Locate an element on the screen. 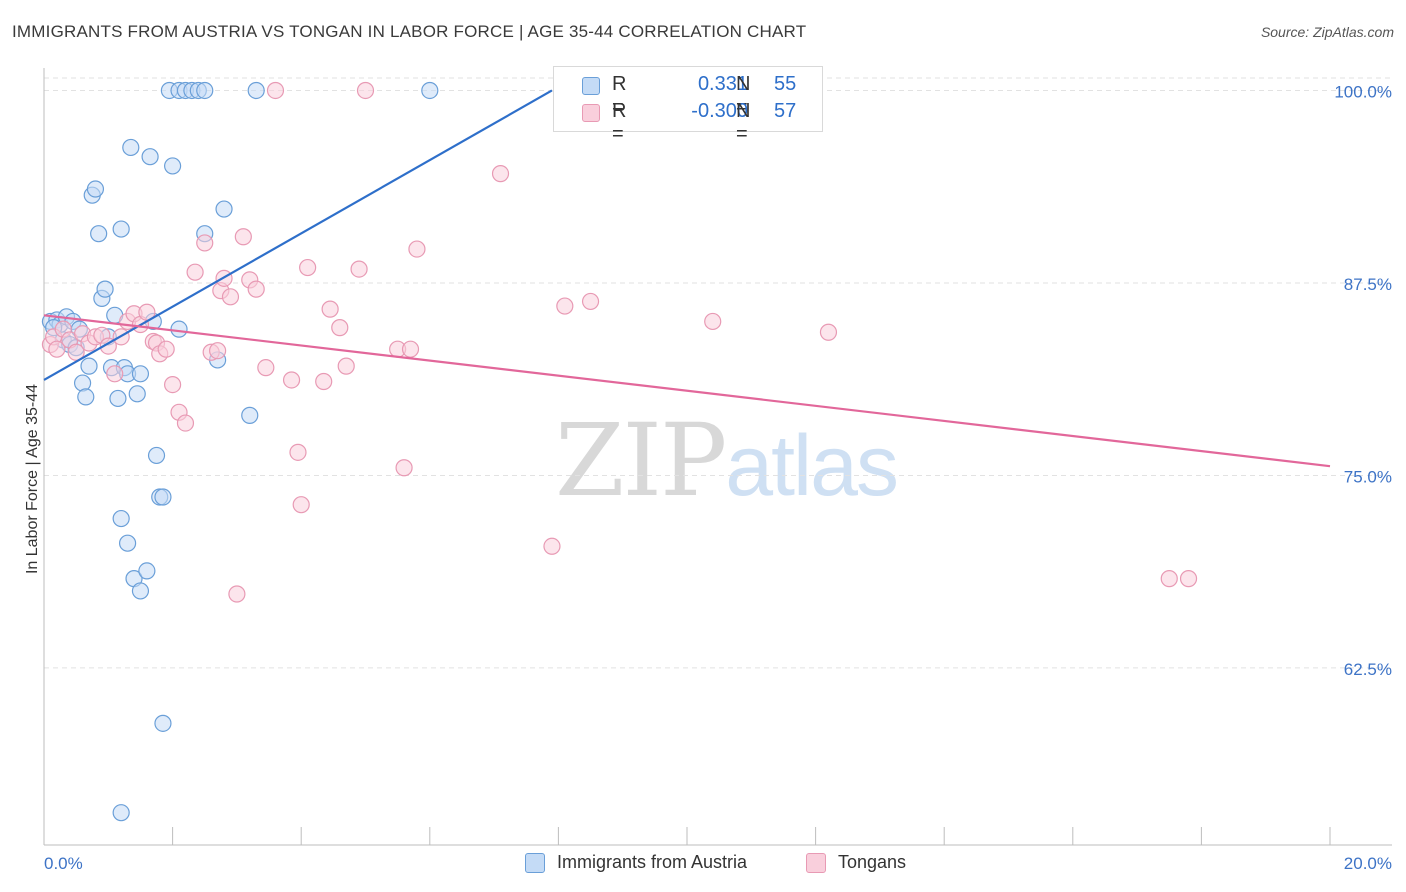 The image size is (1406, 892). x-tick-label: 0.0% is located at coordinates (63, 863).